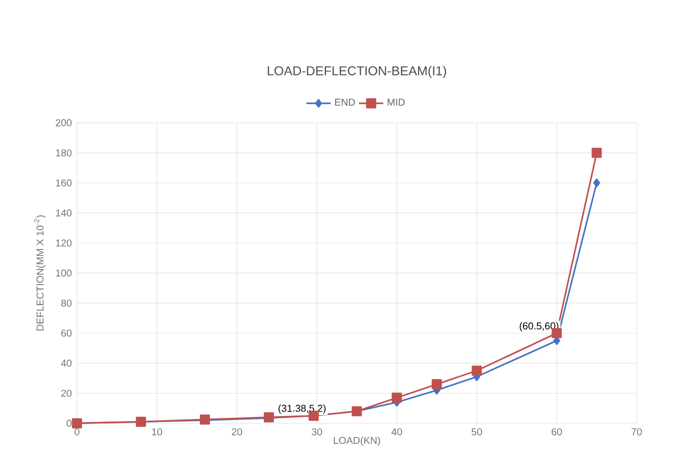 The image size is (689, 454). What do you see at coordinates (69, 423) in the screenshot?
I see `y-tick-label: 0` at bounding box center [69, 423].